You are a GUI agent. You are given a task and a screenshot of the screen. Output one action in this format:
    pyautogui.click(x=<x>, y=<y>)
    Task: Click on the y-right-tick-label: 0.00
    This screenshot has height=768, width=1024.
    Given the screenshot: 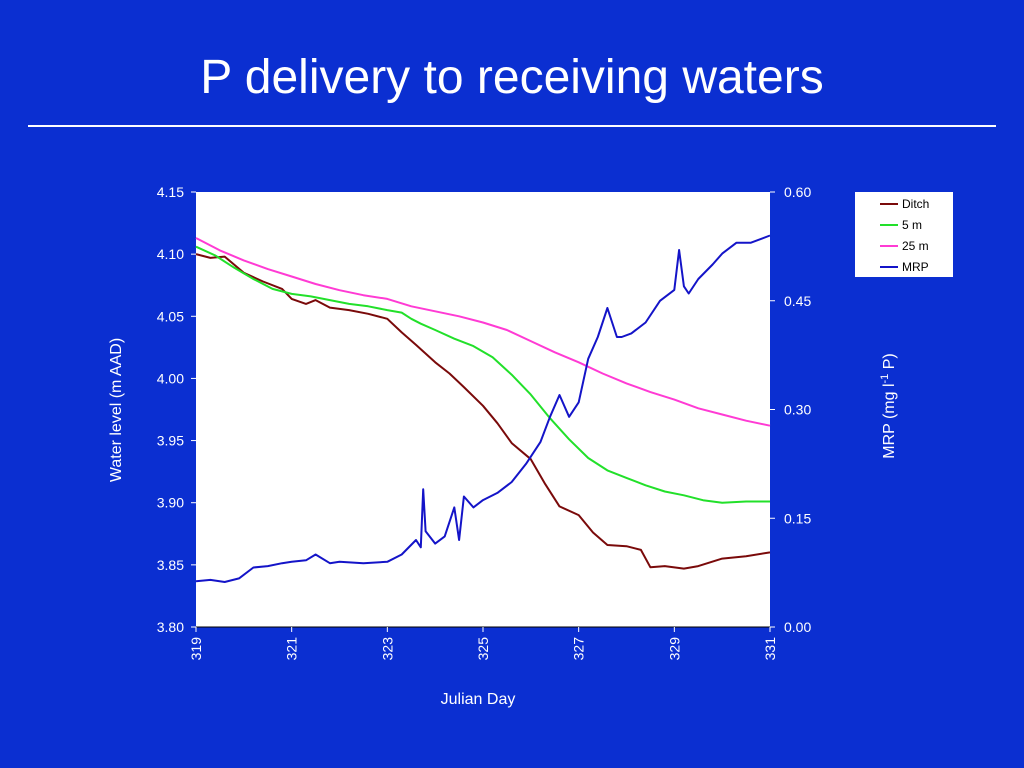 What is the action you would take?
    pyautogui.click(x=797, y=627)
    